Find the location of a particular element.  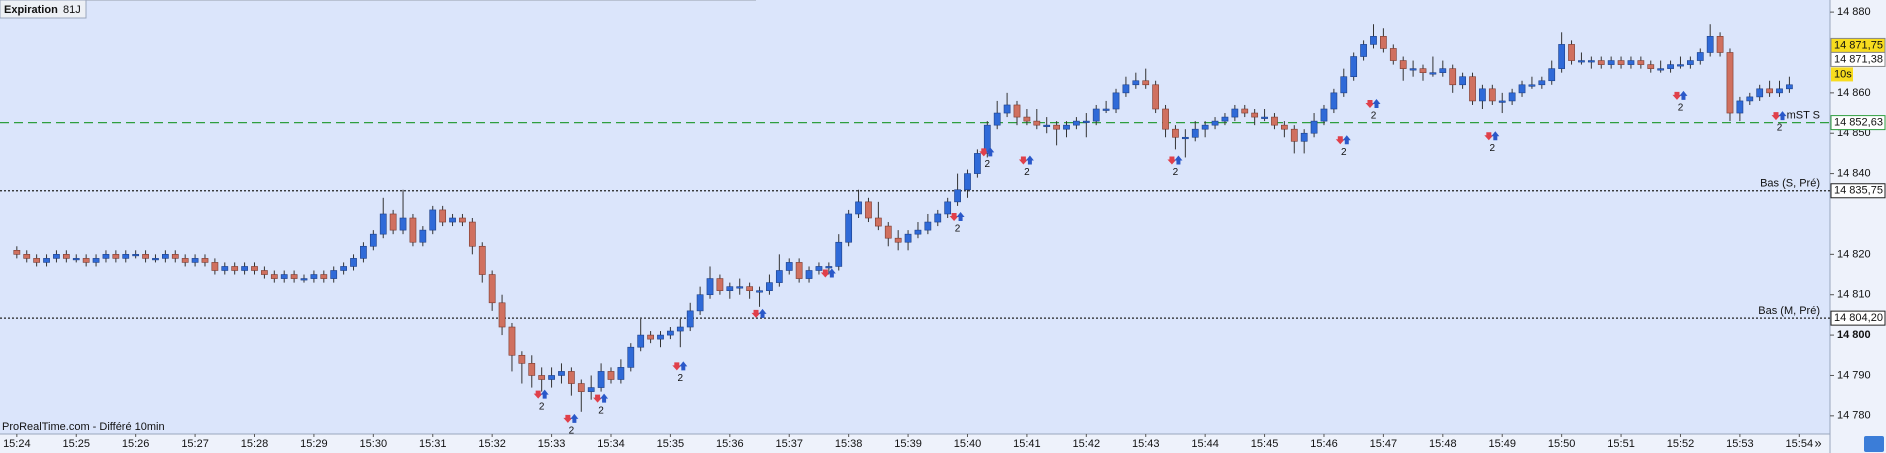

x-tick-label: 15:51 is located at coordinates (1621, 444).